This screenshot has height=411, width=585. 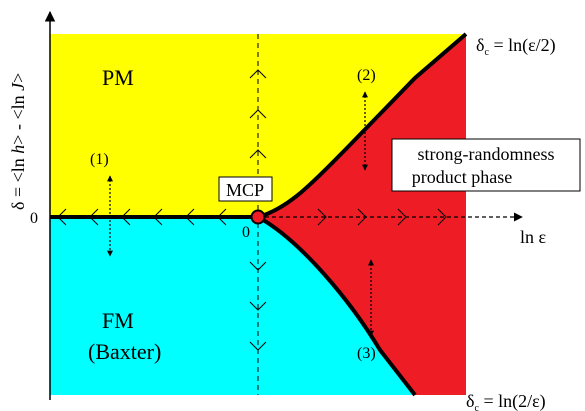 What do you see at coordinates (506, 401) in the screenshot?
I see `lower-boundary-label: δc = ln(2/ε)` at bounding box center [506, 401].